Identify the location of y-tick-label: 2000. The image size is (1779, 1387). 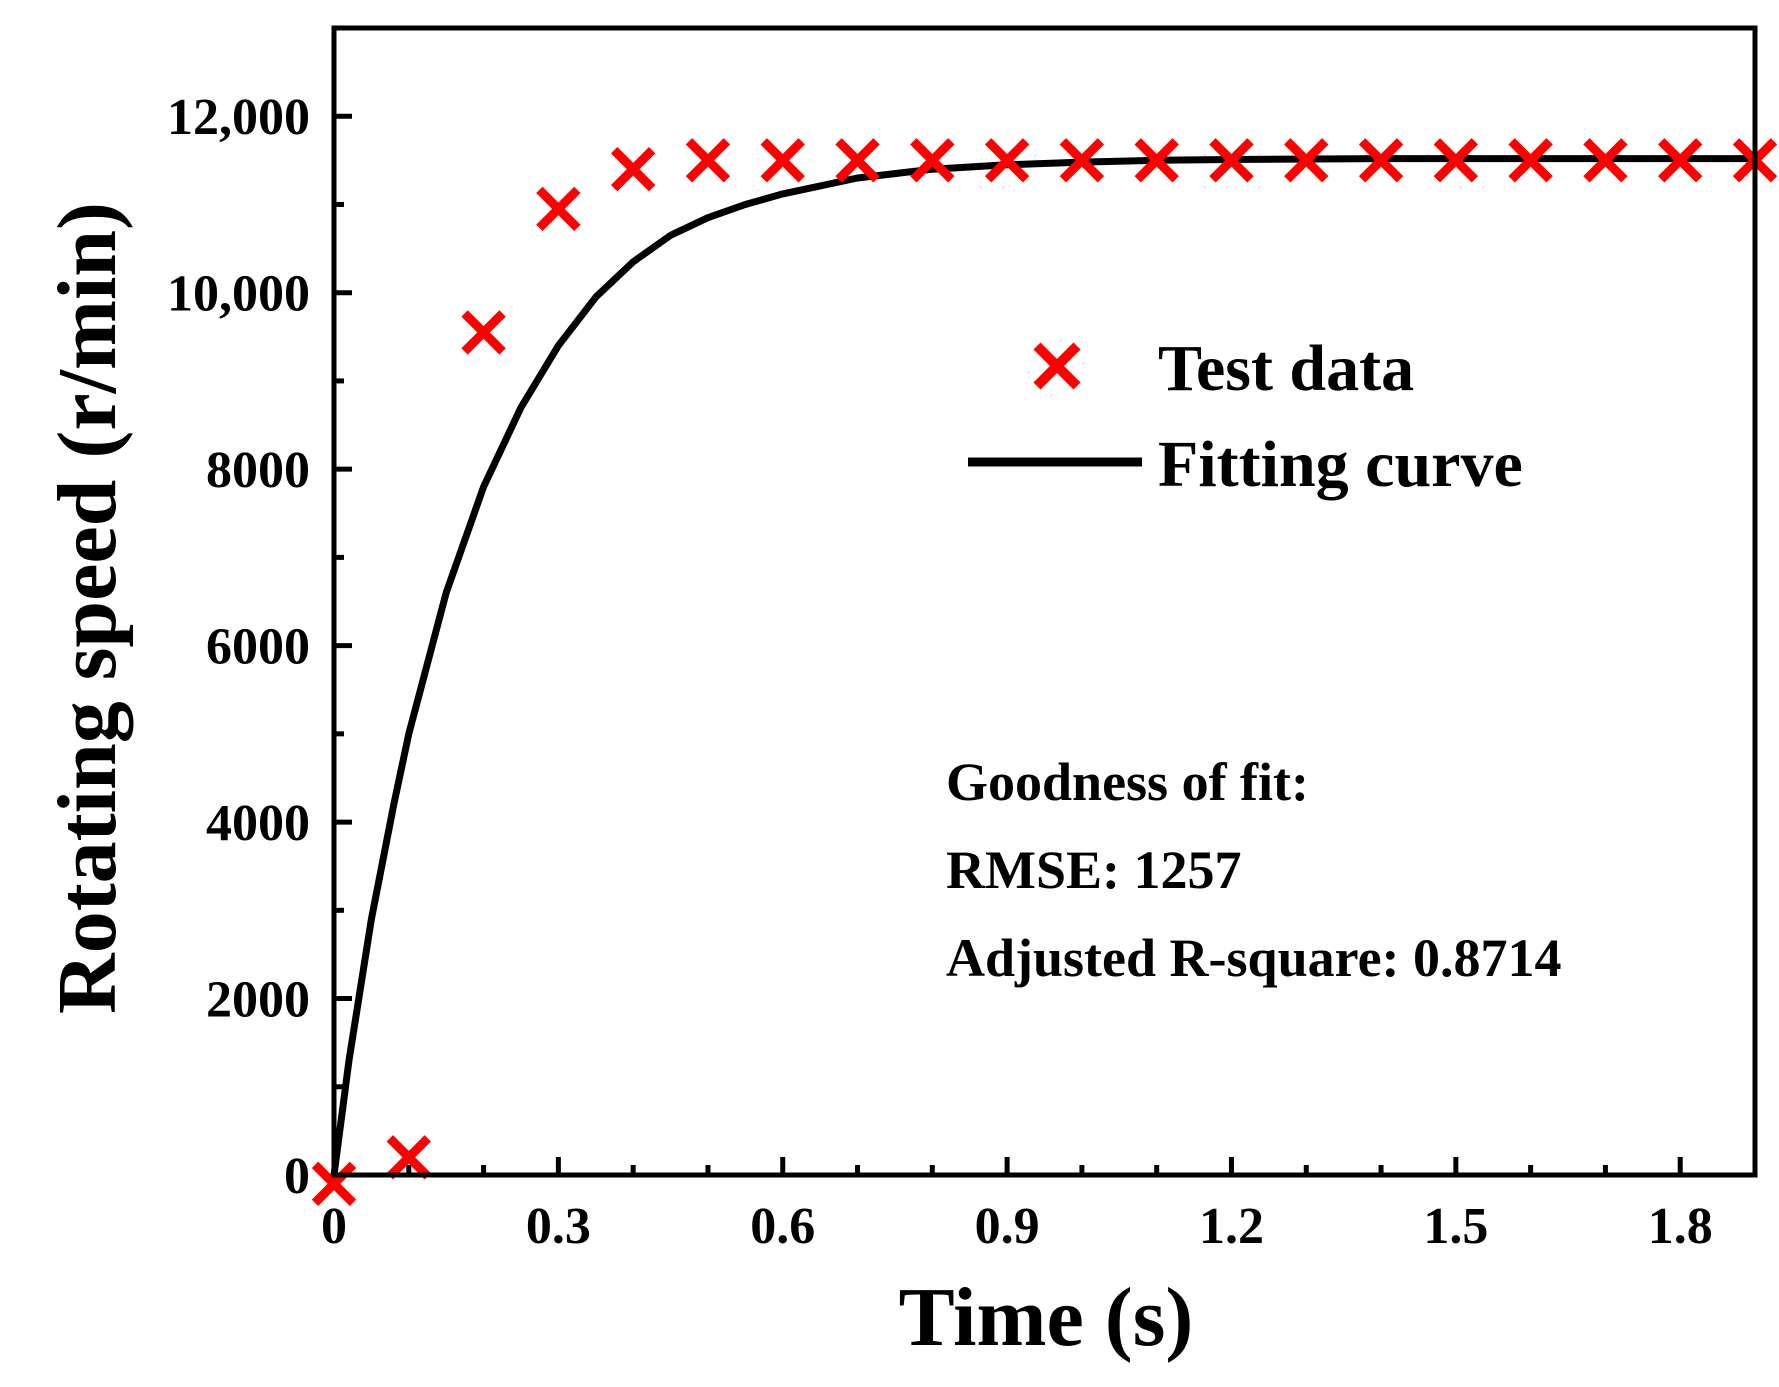
(258, 1000).